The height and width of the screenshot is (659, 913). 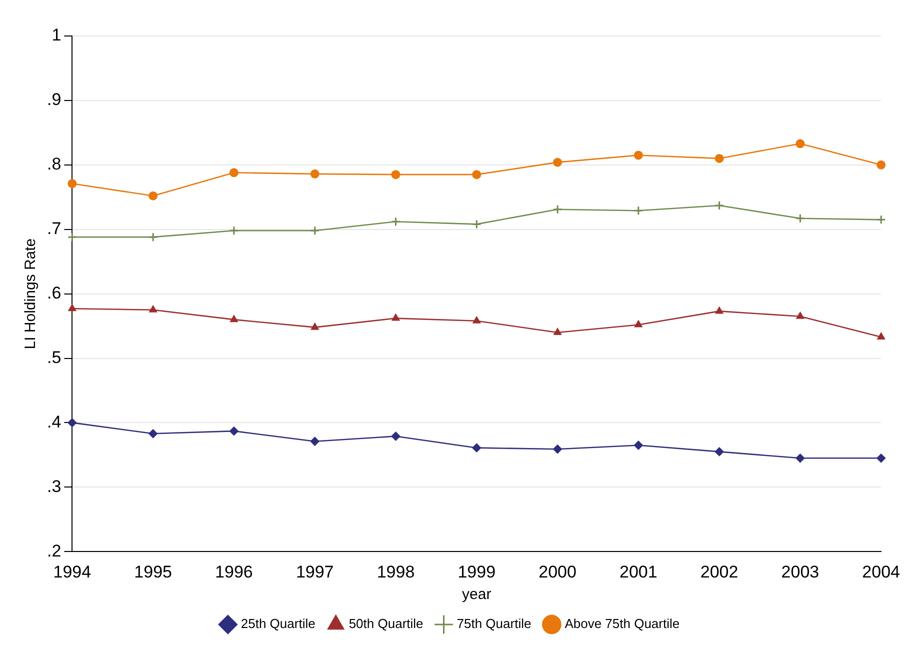 I want to click on legend-label: 25th Quartile, so click(x=278, y=624).